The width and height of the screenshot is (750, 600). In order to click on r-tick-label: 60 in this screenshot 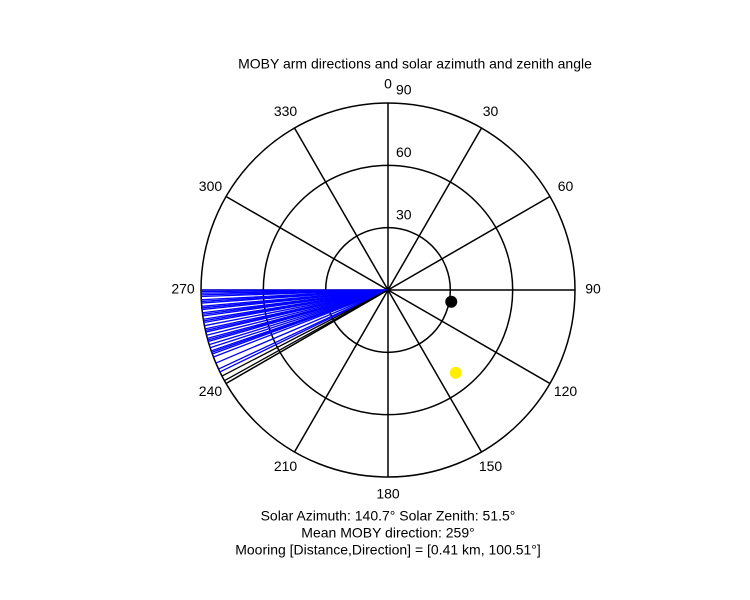, I will do `click(404, 152)`.